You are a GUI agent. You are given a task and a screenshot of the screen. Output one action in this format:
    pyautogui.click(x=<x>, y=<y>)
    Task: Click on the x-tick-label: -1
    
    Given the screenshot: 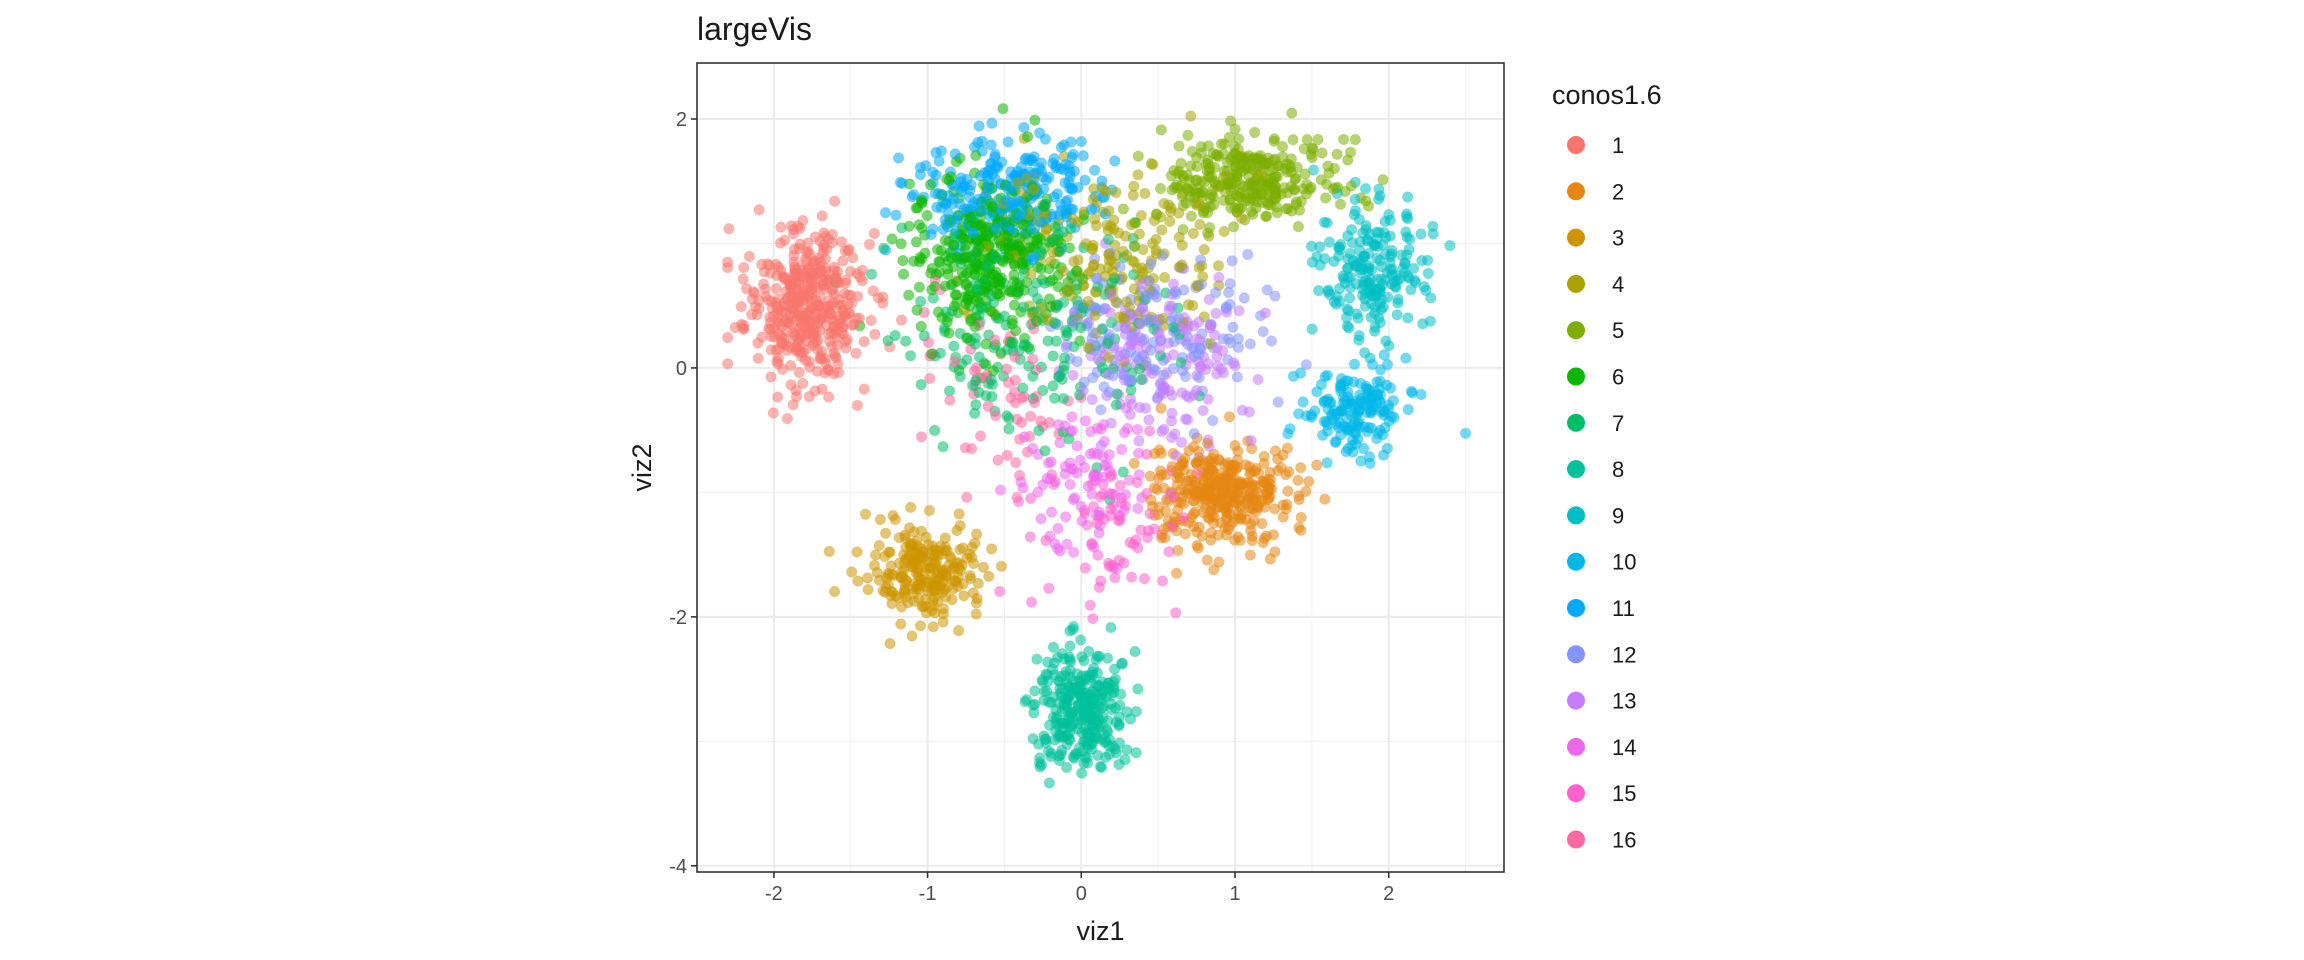 What is the action you would take?
    pyautogui.click(x=928, y=894)
    